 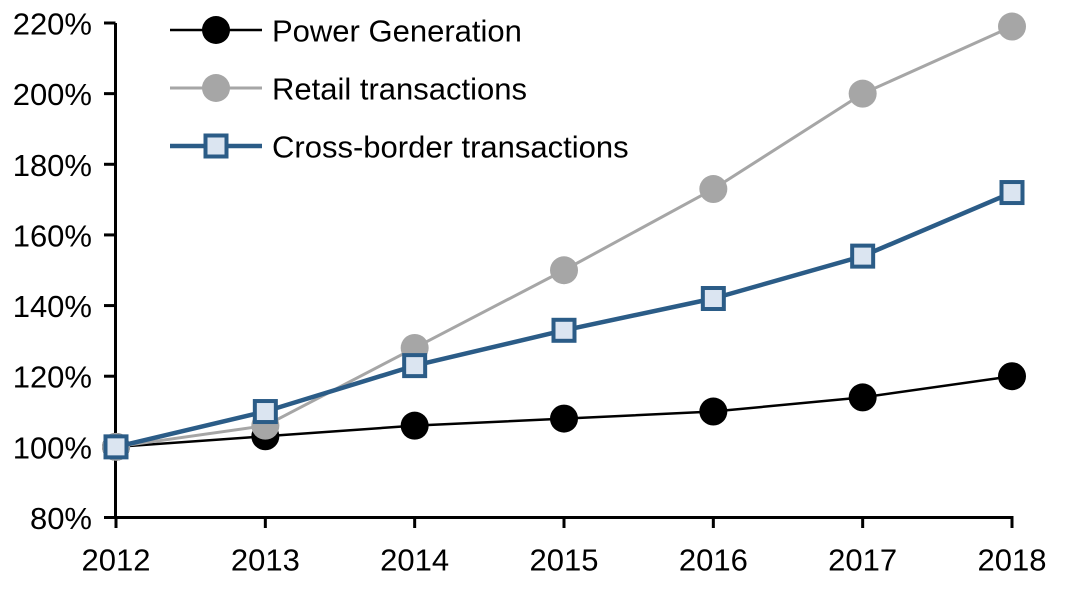 What do you see at coordinates (862, 560) in the screenshot?
I see `x-axis-tick-label: 2017` at bounding box center [862, 560].